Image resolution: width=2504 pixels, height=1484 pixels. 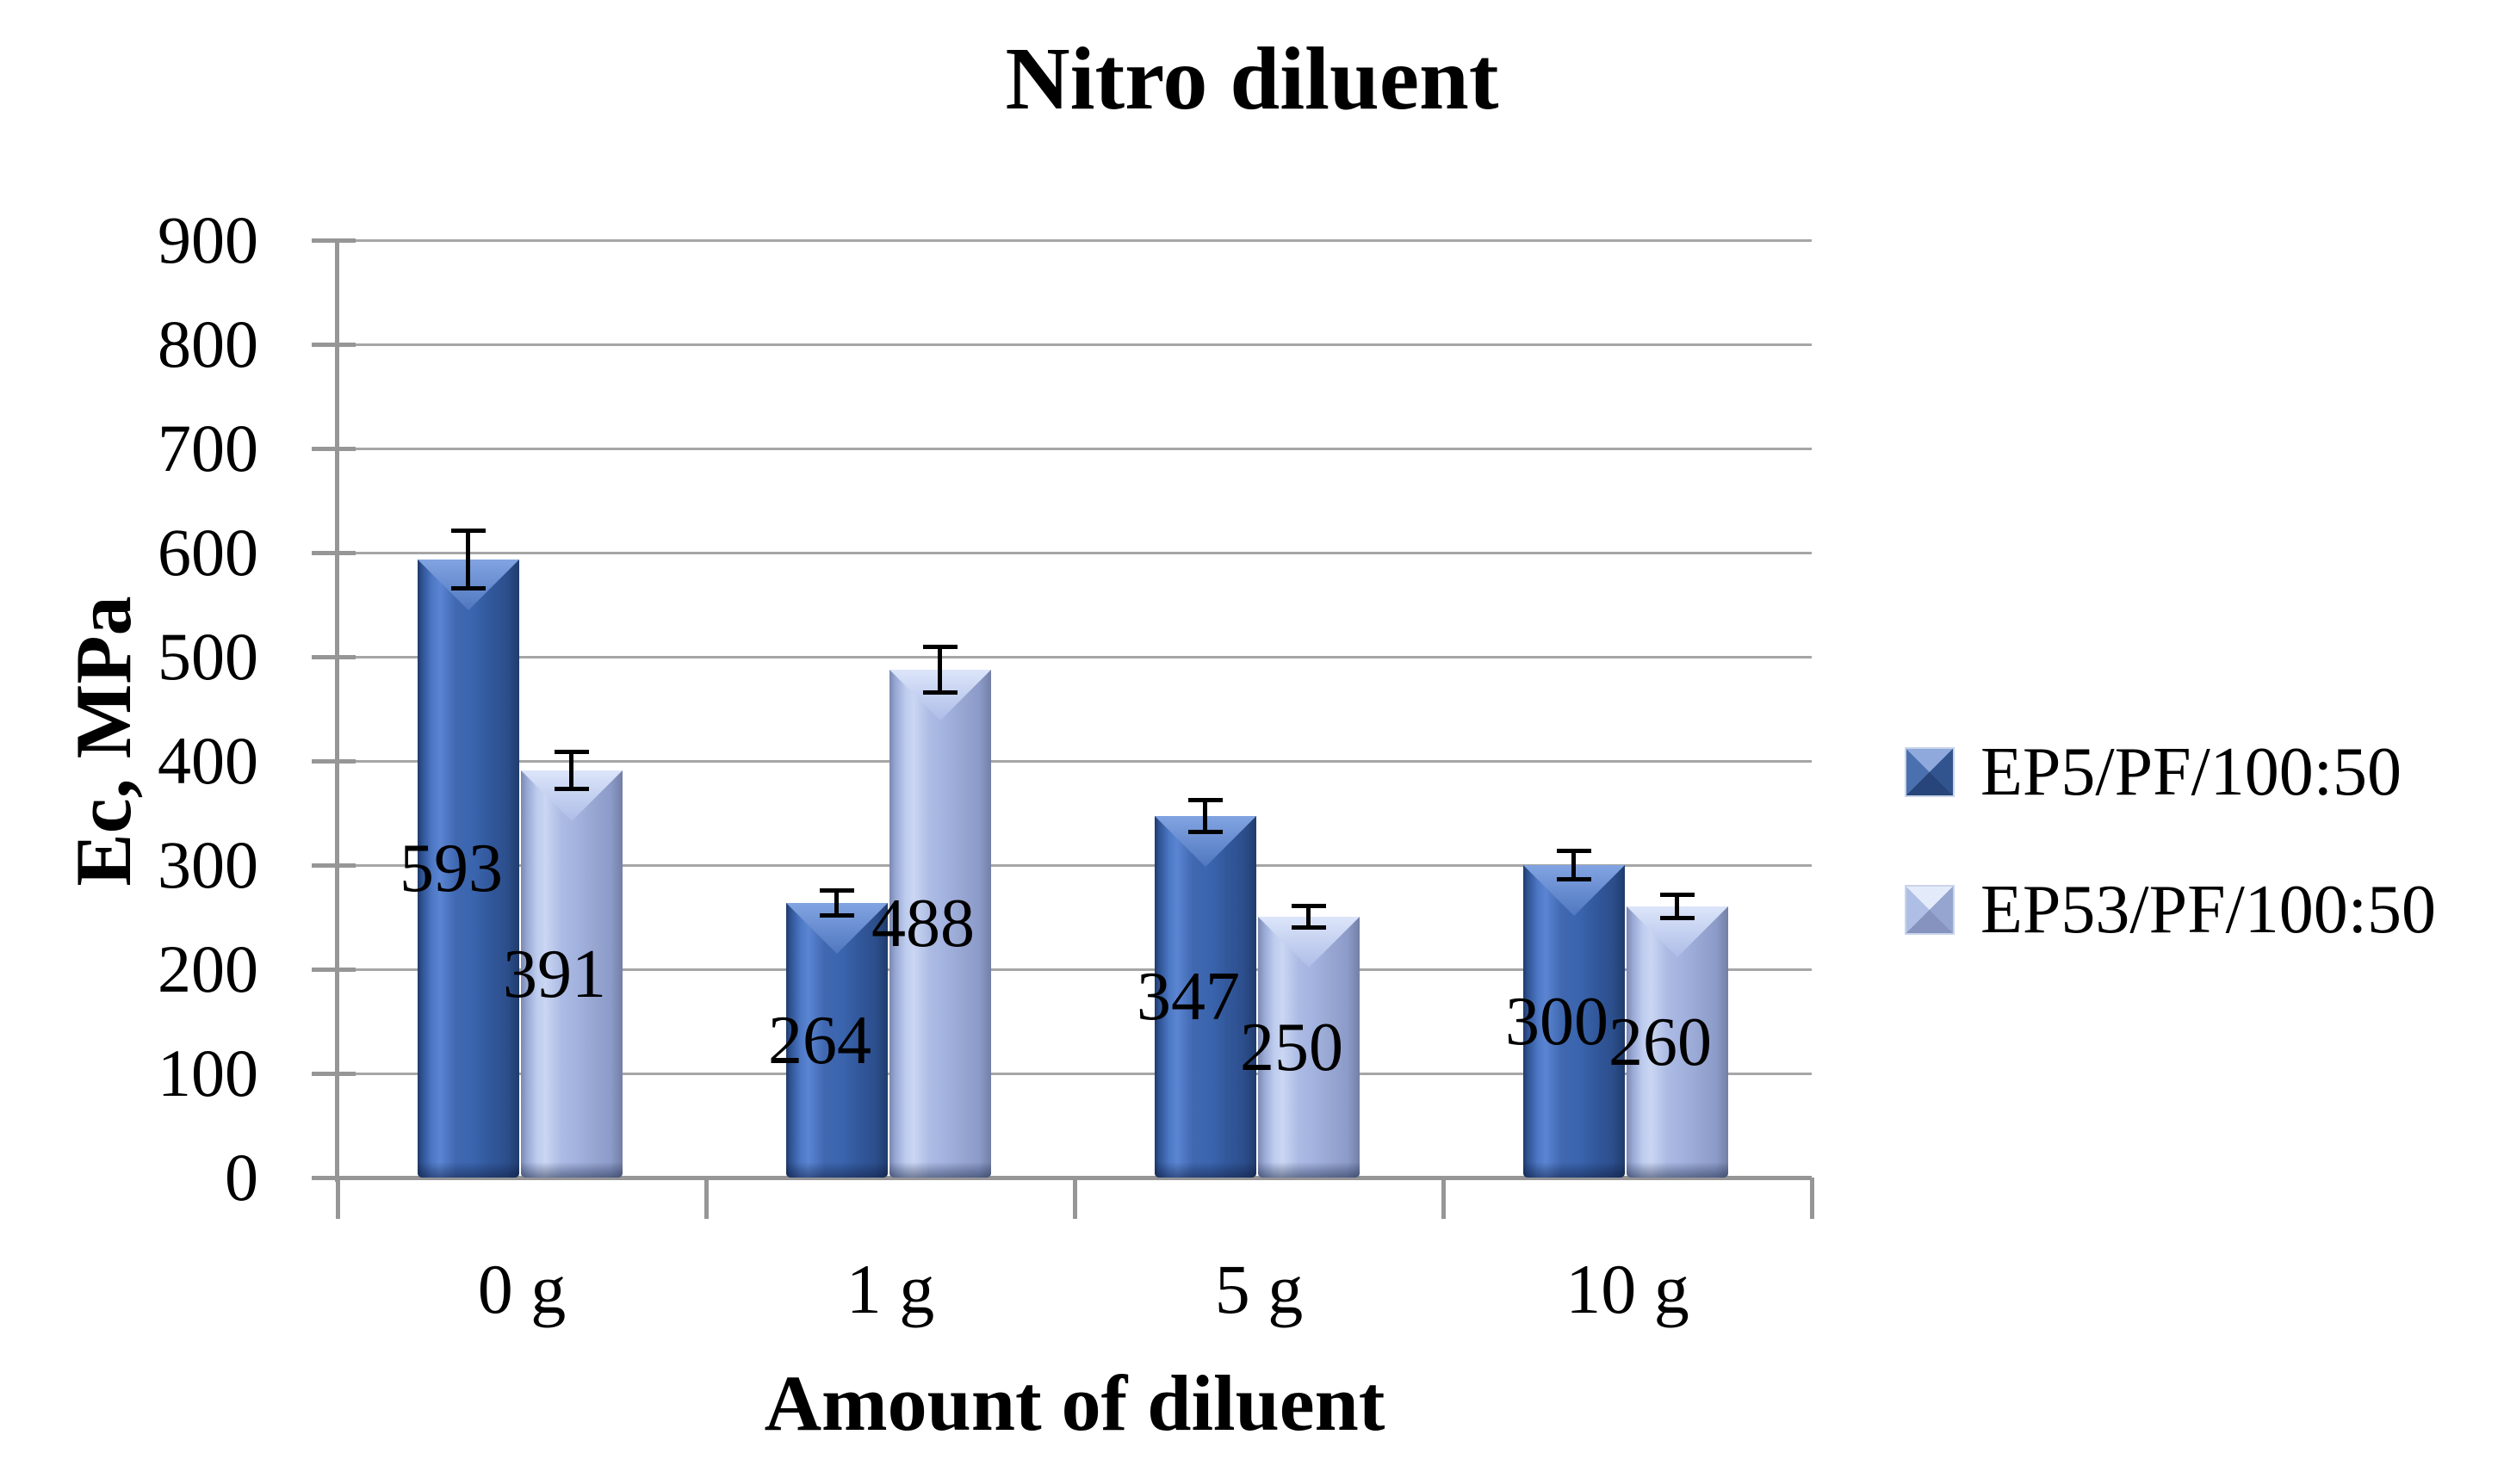 I want to click on y-tick-label: 300, so click(x=208, y=864).